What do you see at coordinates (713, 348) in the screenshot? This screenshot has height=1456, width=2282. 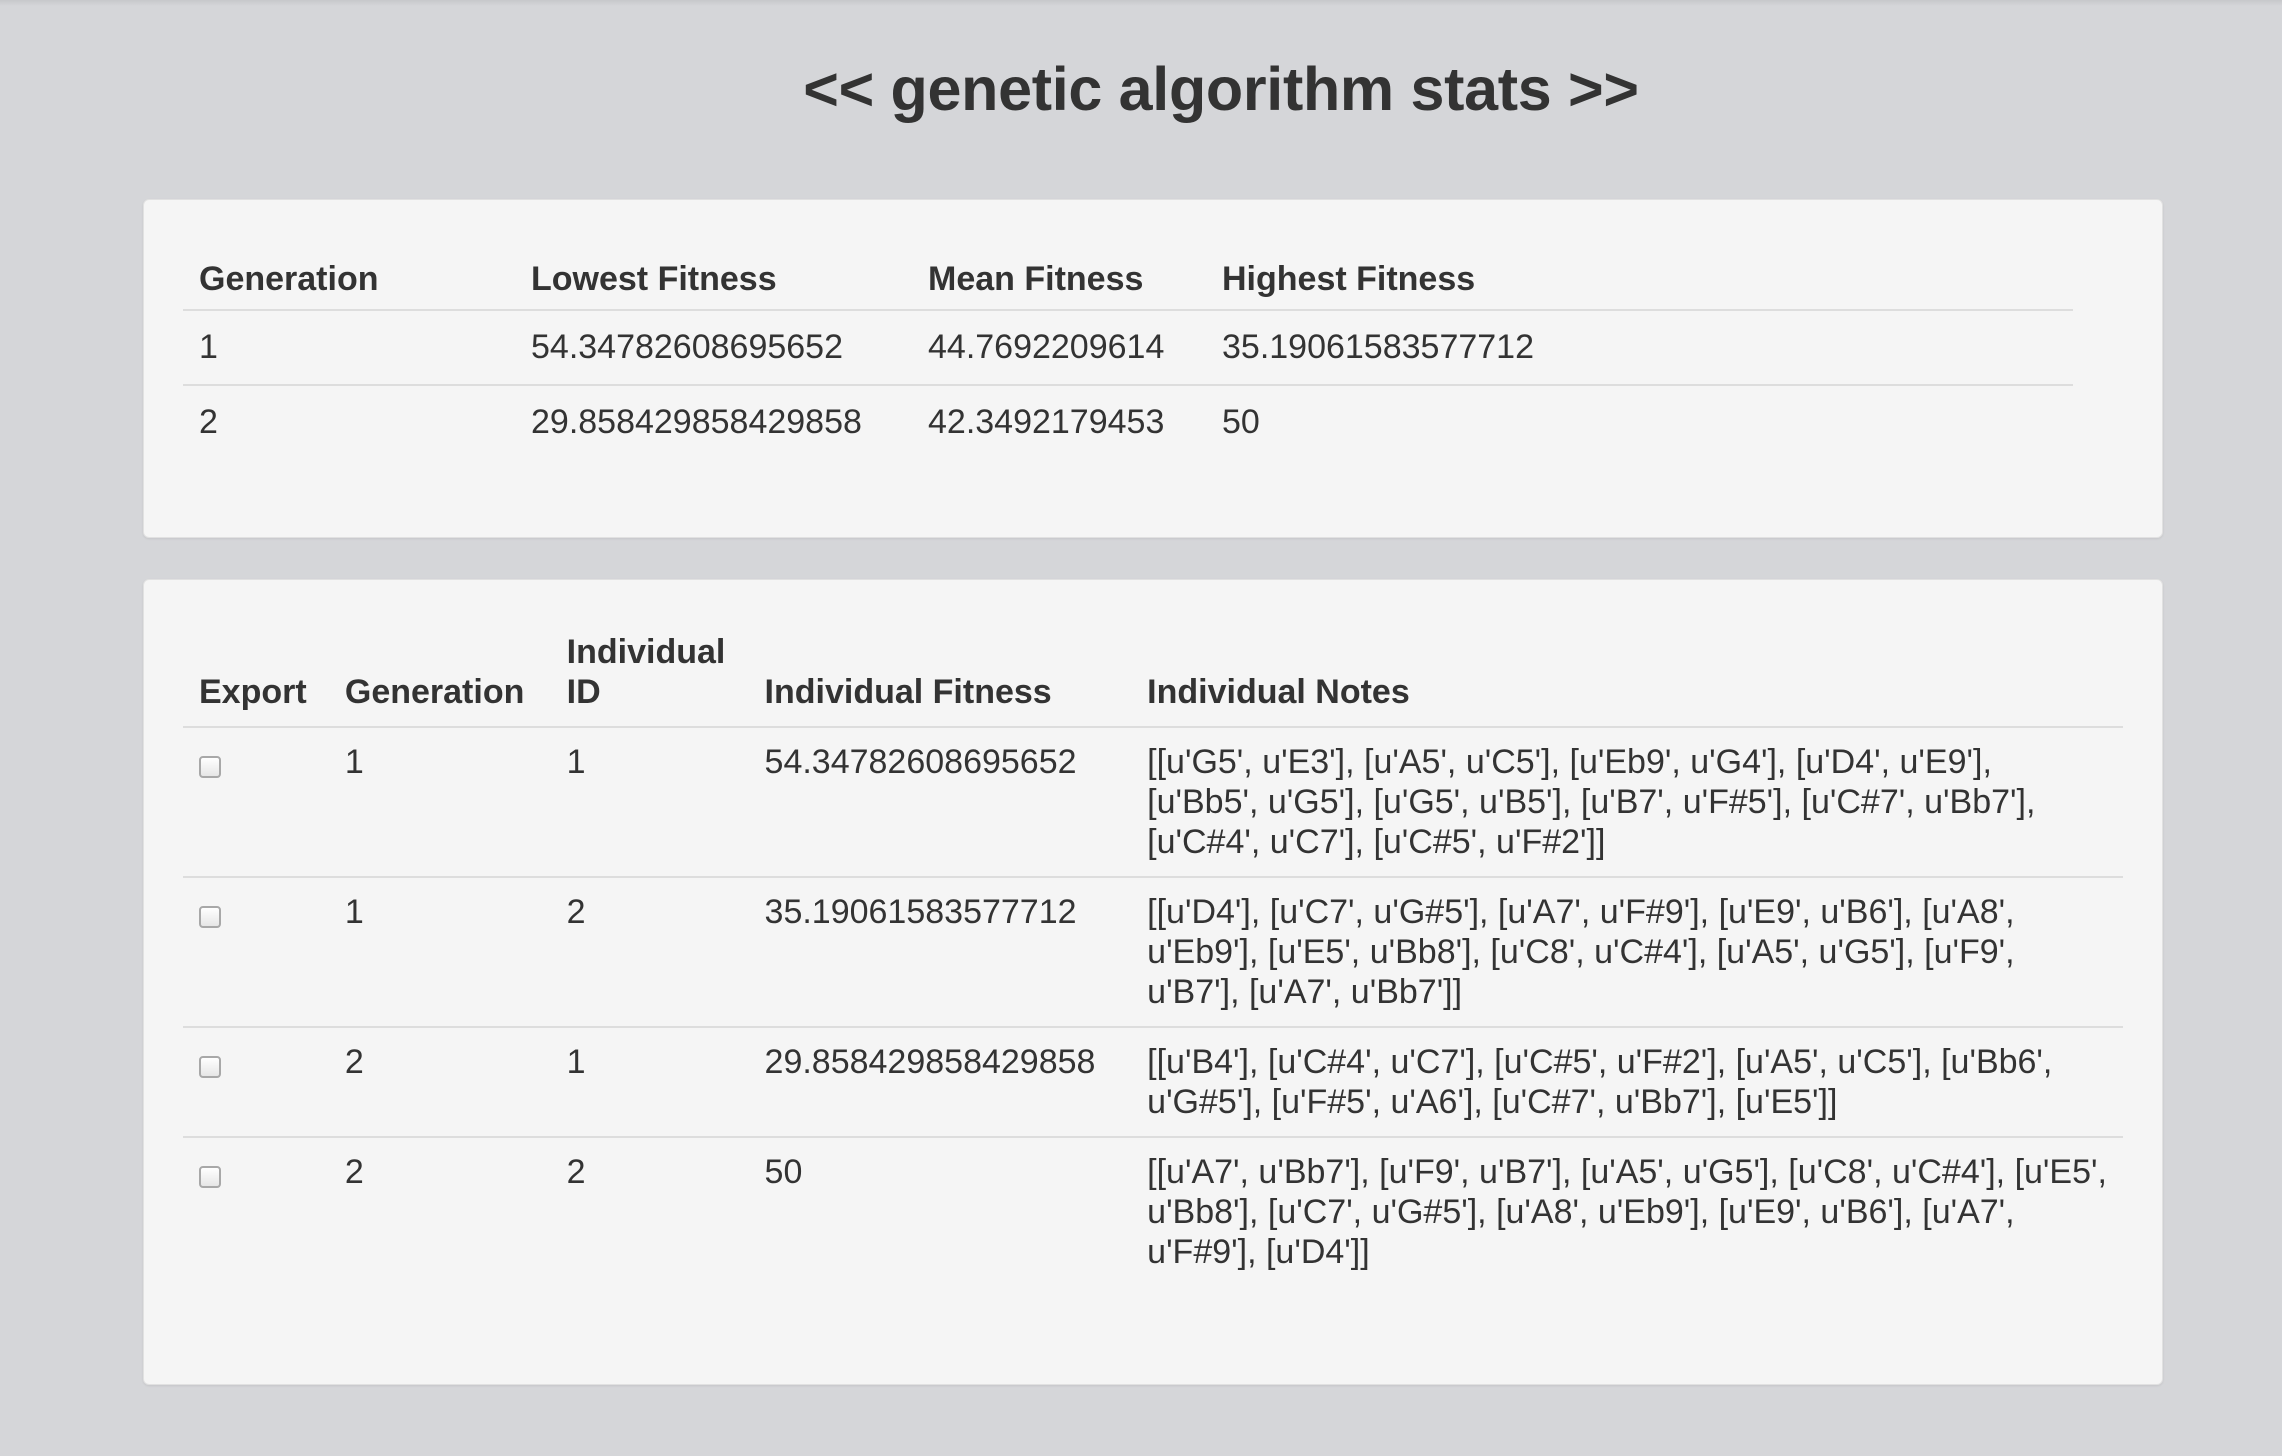 I see `summary-lowest-fitness: 54.3478260869565​2` at bounding box center [713, 348].